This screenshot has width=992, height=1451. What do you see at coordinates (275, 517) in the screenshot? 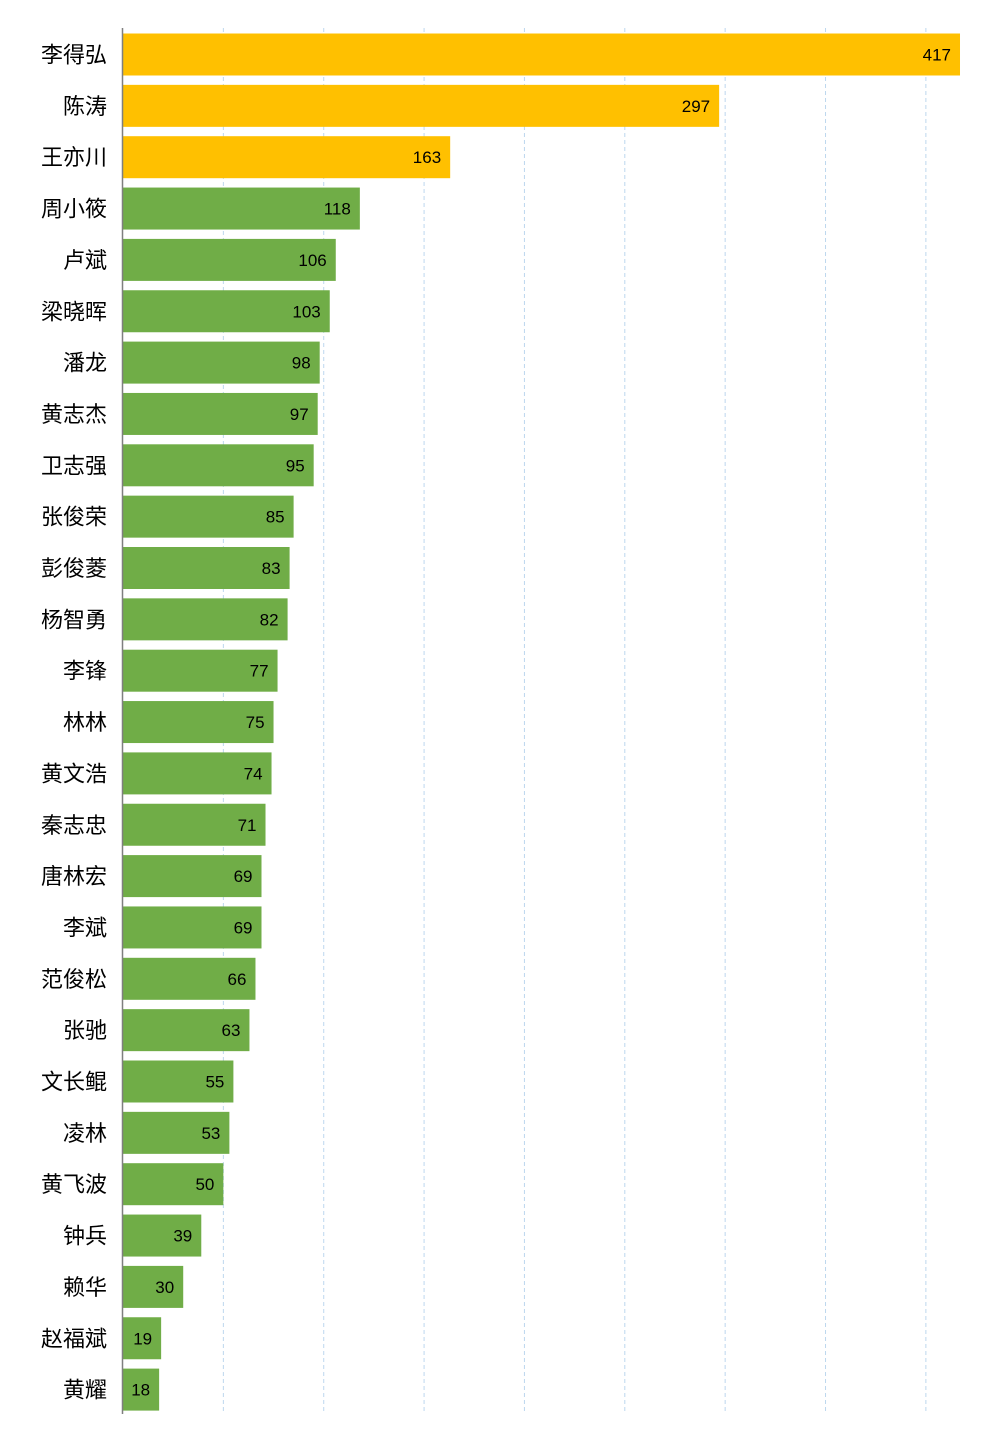
I see `data-label: 85` at bounding box center [275, 517].